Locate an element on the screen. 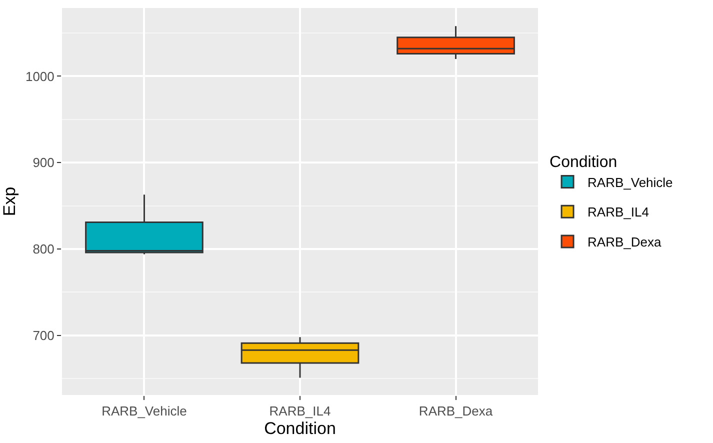  legend-label: RARB_Dexa is located at coordinates (625, 242).